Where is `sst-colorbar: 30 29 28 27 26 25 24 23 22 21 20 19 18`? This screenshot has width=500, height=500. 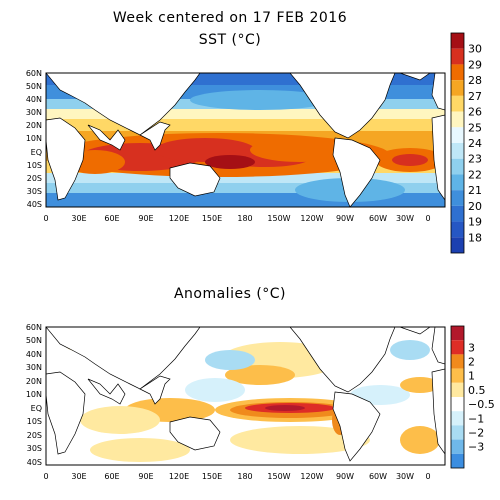
sst-colorbar: 30 29 28 27 26 25 24 23 22 21 20 19 18 is located at coordinates (466, 143).